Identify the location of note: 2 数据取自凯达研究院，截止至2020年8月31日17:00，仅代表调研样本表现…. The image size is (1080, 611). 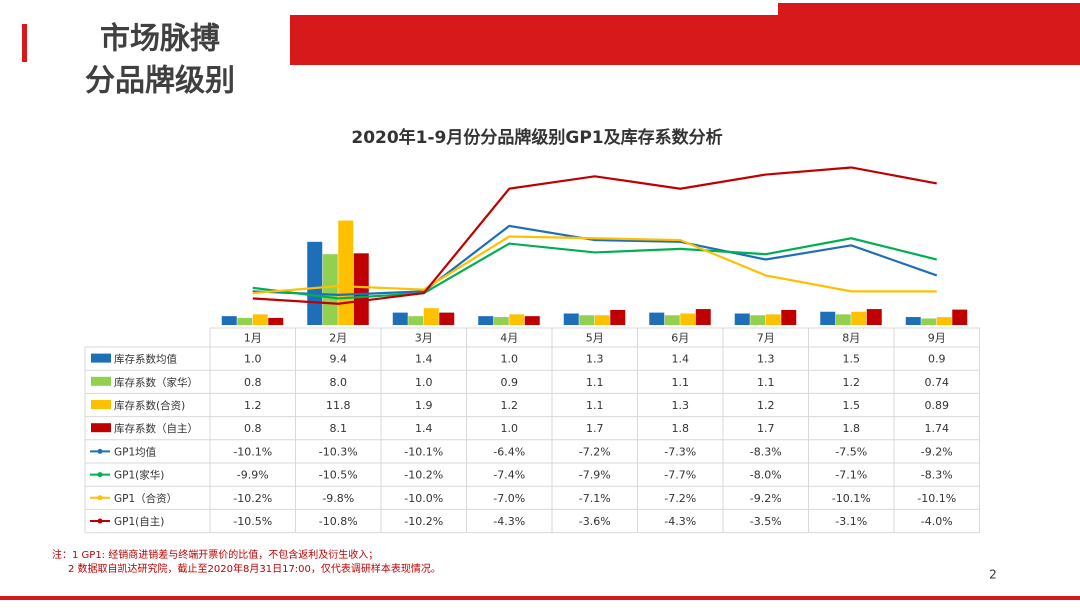
(254, 568).